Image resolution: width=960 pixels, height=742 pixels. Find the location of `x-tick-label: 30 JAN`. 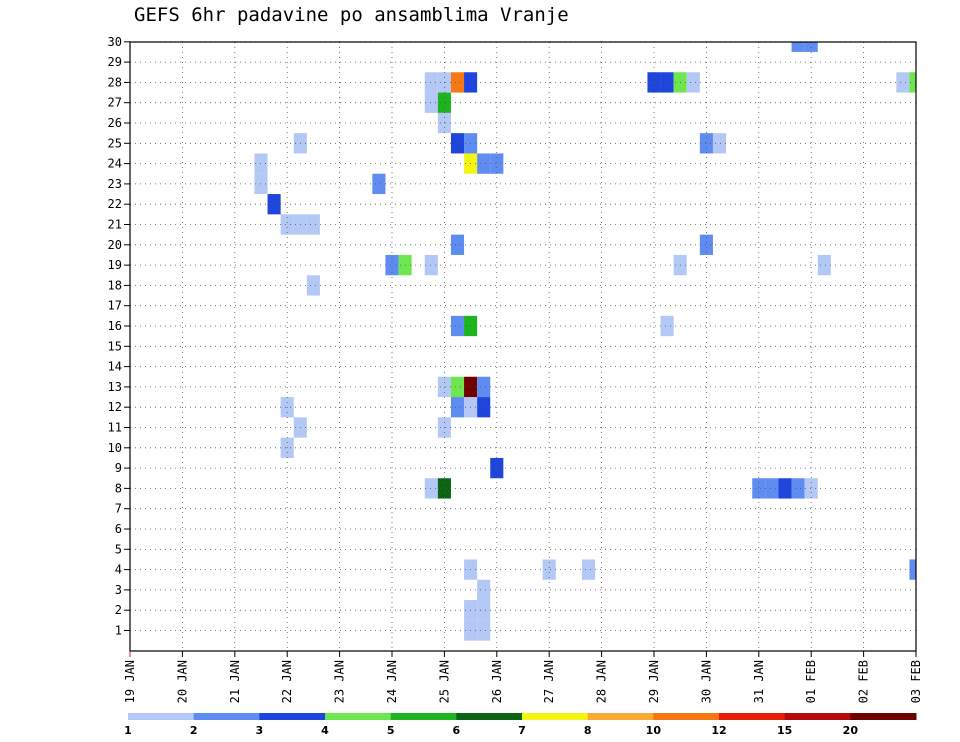

x-tick-label: 30 JAN is located at coordinates (706, 681).